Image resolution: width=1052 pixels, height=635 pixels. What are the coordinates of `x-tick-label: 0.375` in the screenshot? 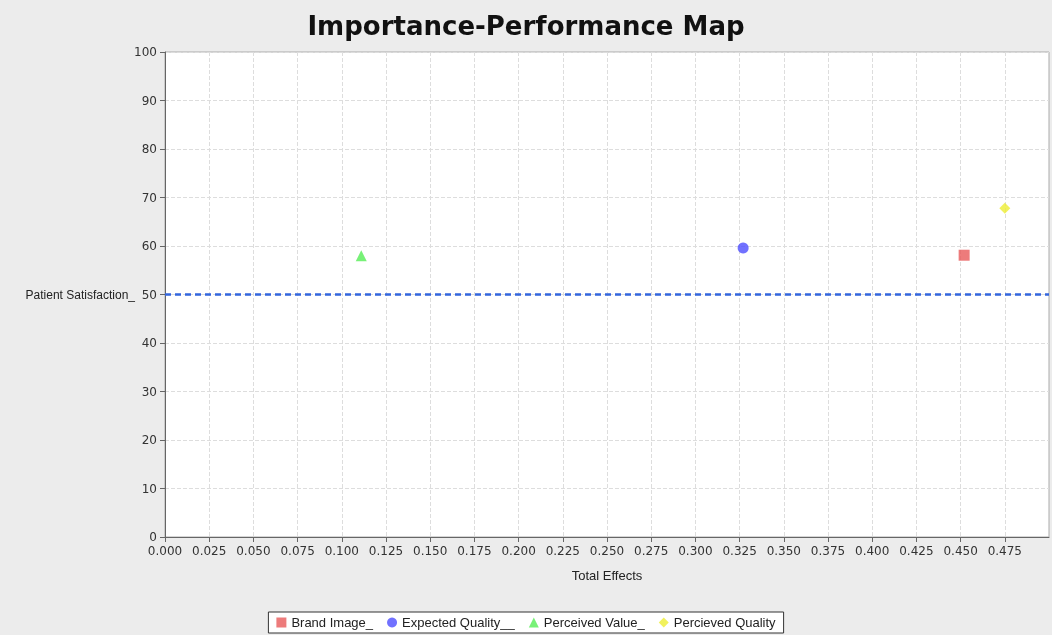 It's located at (828, 551).